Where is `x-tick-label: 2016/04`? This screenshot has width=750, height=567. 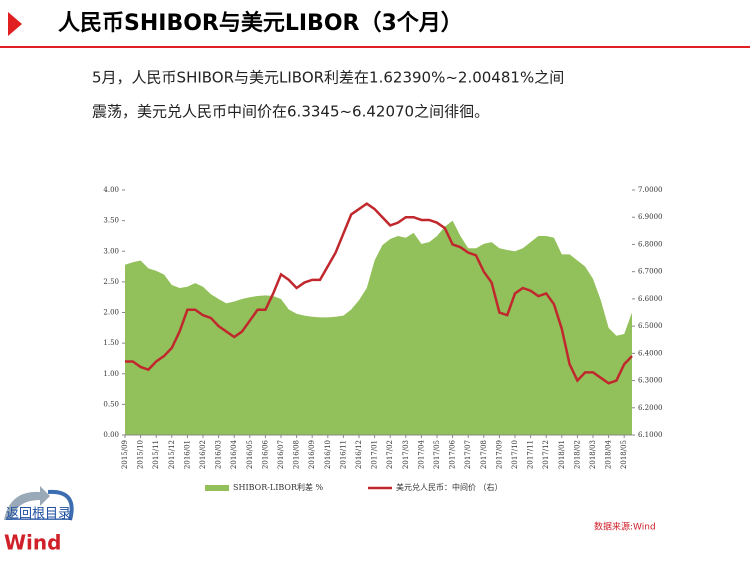 x-tick-label: 2016/04 is located at coordinates (234, 454).